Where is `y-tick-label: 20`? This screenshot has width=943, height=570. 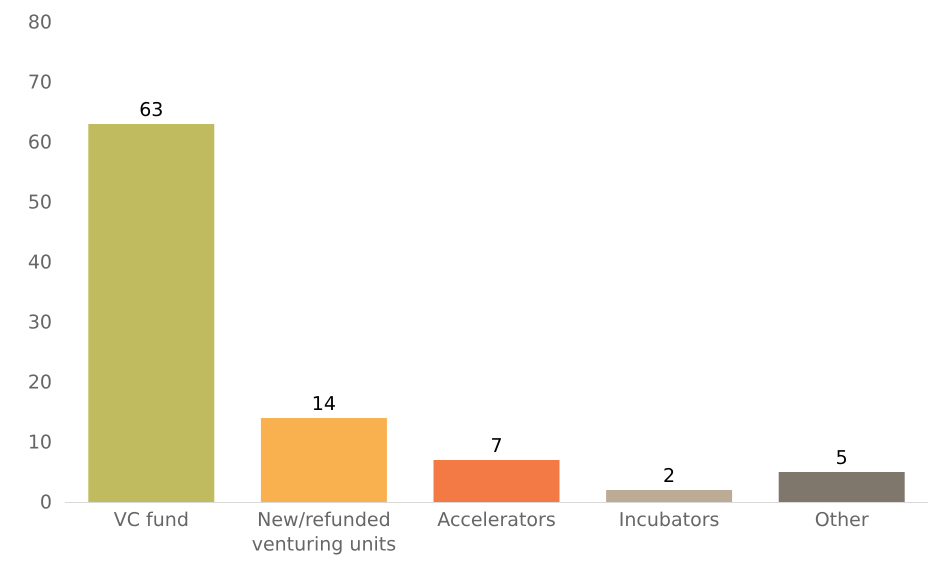
y-tick-label: 20 is located at coordinates (40, 383).